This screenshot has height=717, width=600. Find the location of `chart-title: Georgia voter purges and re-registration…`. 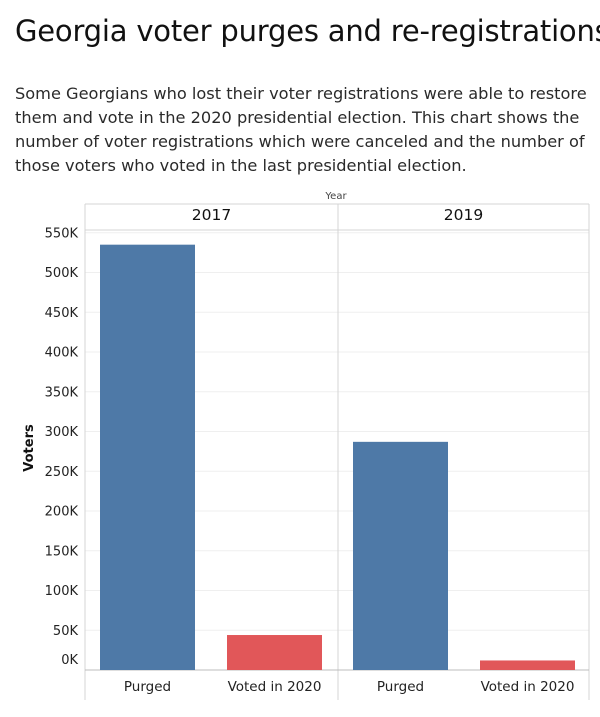

chart-title: Georgia voter purges and re-registration… is located at coordinates (307, 31).